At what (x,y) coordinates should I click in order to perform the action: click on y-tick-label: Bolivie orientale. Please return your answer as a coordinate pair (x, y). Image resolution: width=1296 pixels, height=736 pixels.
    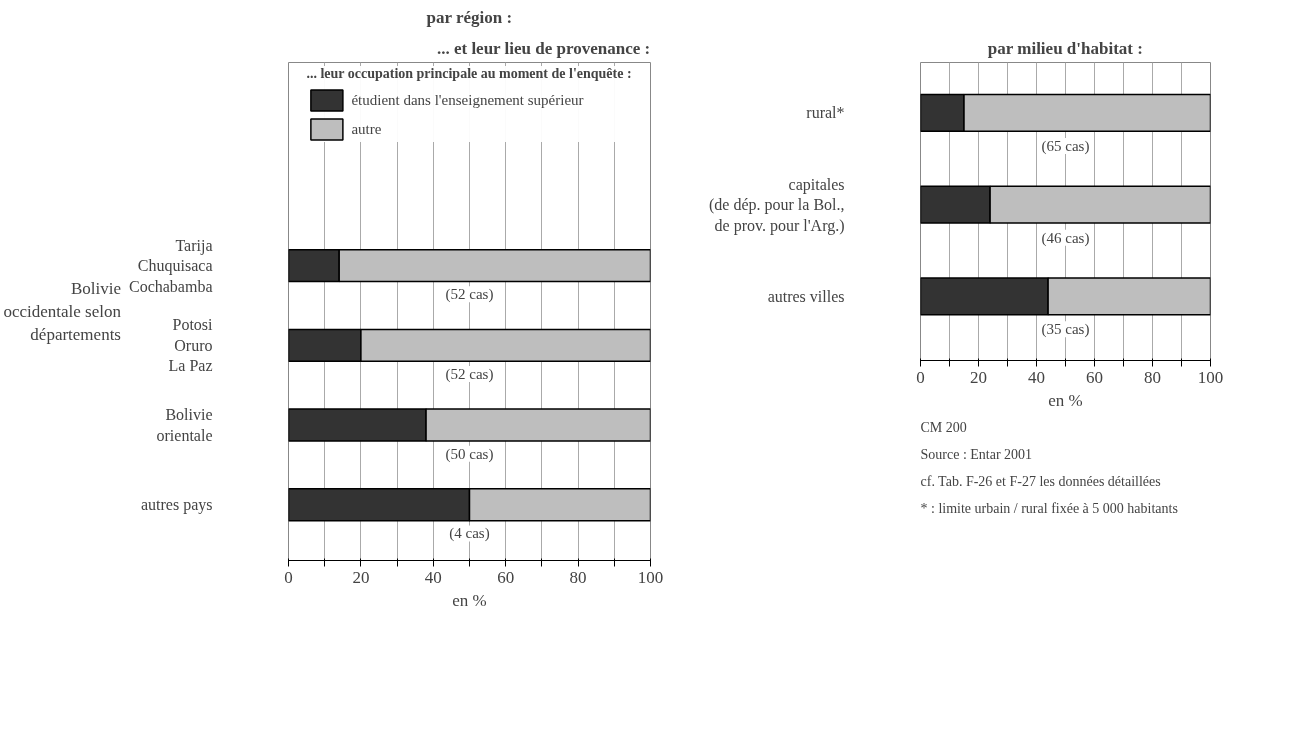
    Looking at the image, I should click on (184, 425).